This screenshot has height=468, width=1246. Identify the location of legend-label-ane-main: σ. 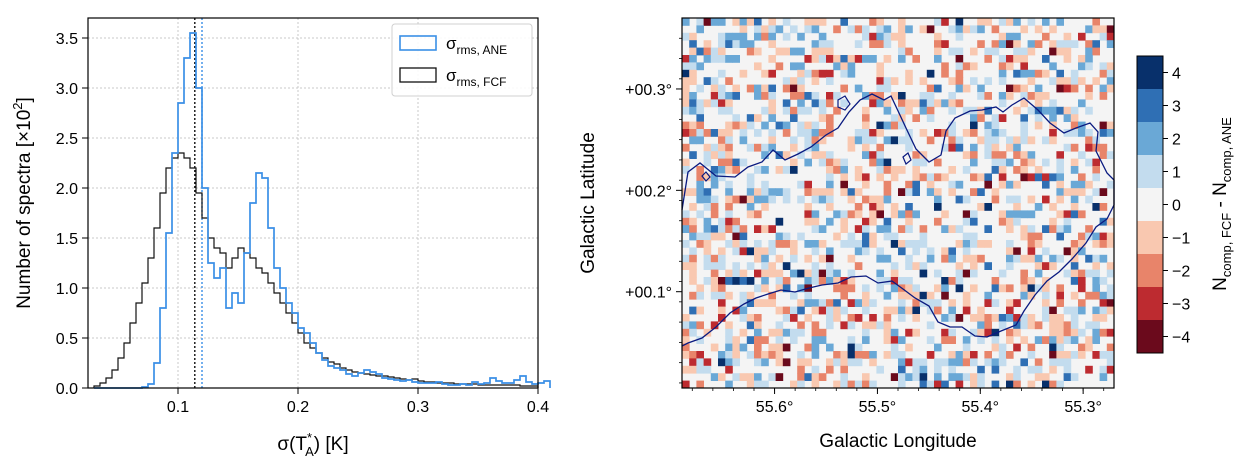
(451, 43).